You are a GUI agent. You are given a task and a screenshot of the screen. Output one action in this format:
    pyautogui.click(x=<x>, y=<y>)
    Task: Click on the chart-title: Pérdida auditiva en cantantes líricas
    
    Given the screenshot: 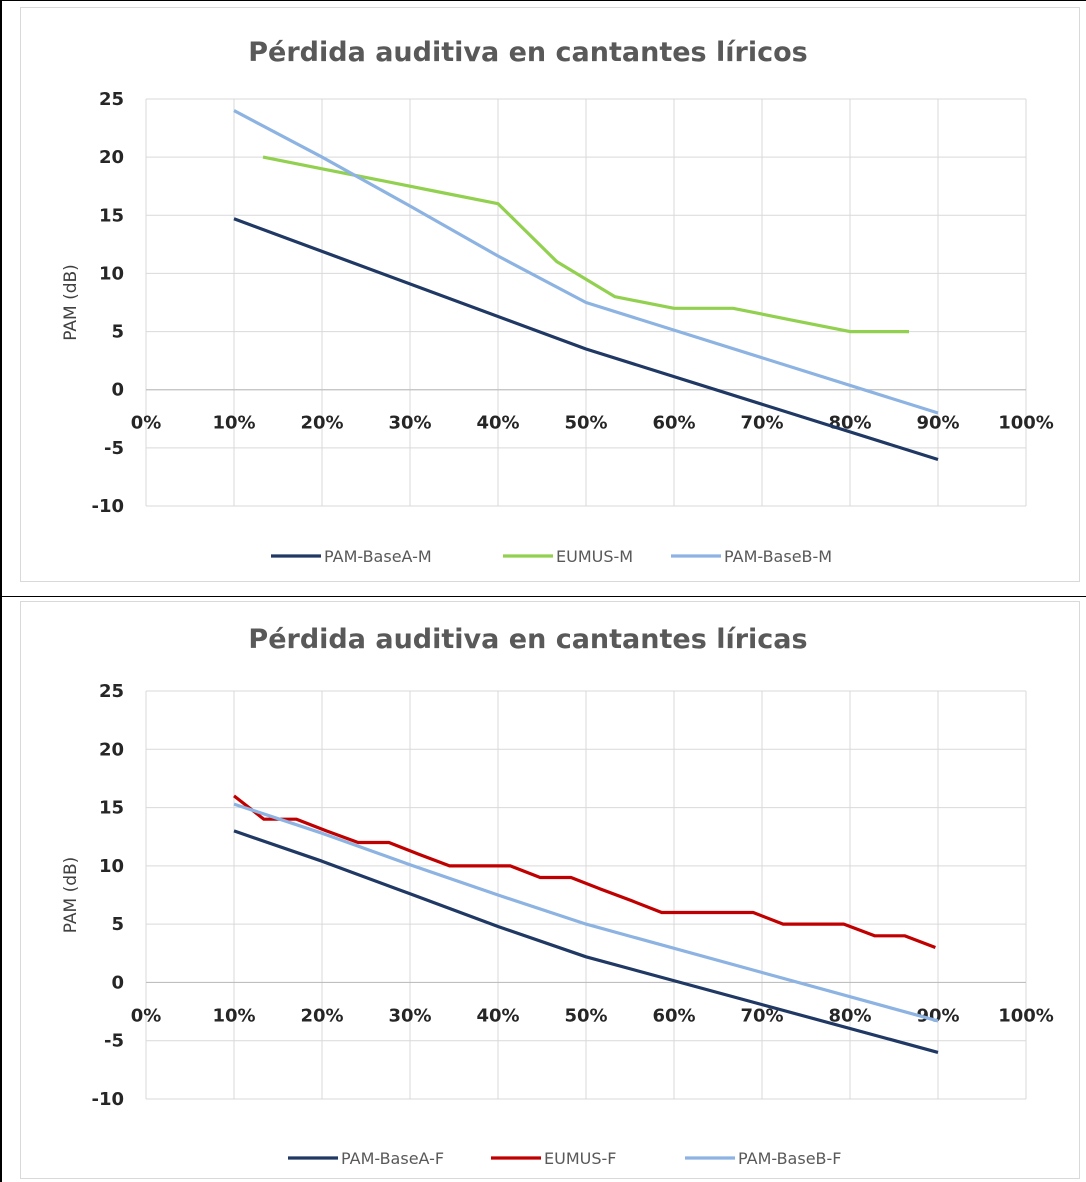 What is the action you would take?
    pyautogui.click(x=527, y=639)
    